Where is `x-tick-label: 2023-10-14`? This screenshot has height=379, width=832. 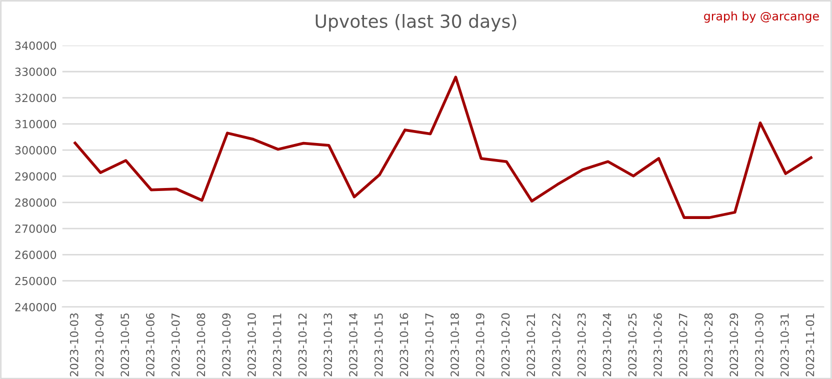 x-tick-label: 2023-10-14 is located at coordinates (353, 344).